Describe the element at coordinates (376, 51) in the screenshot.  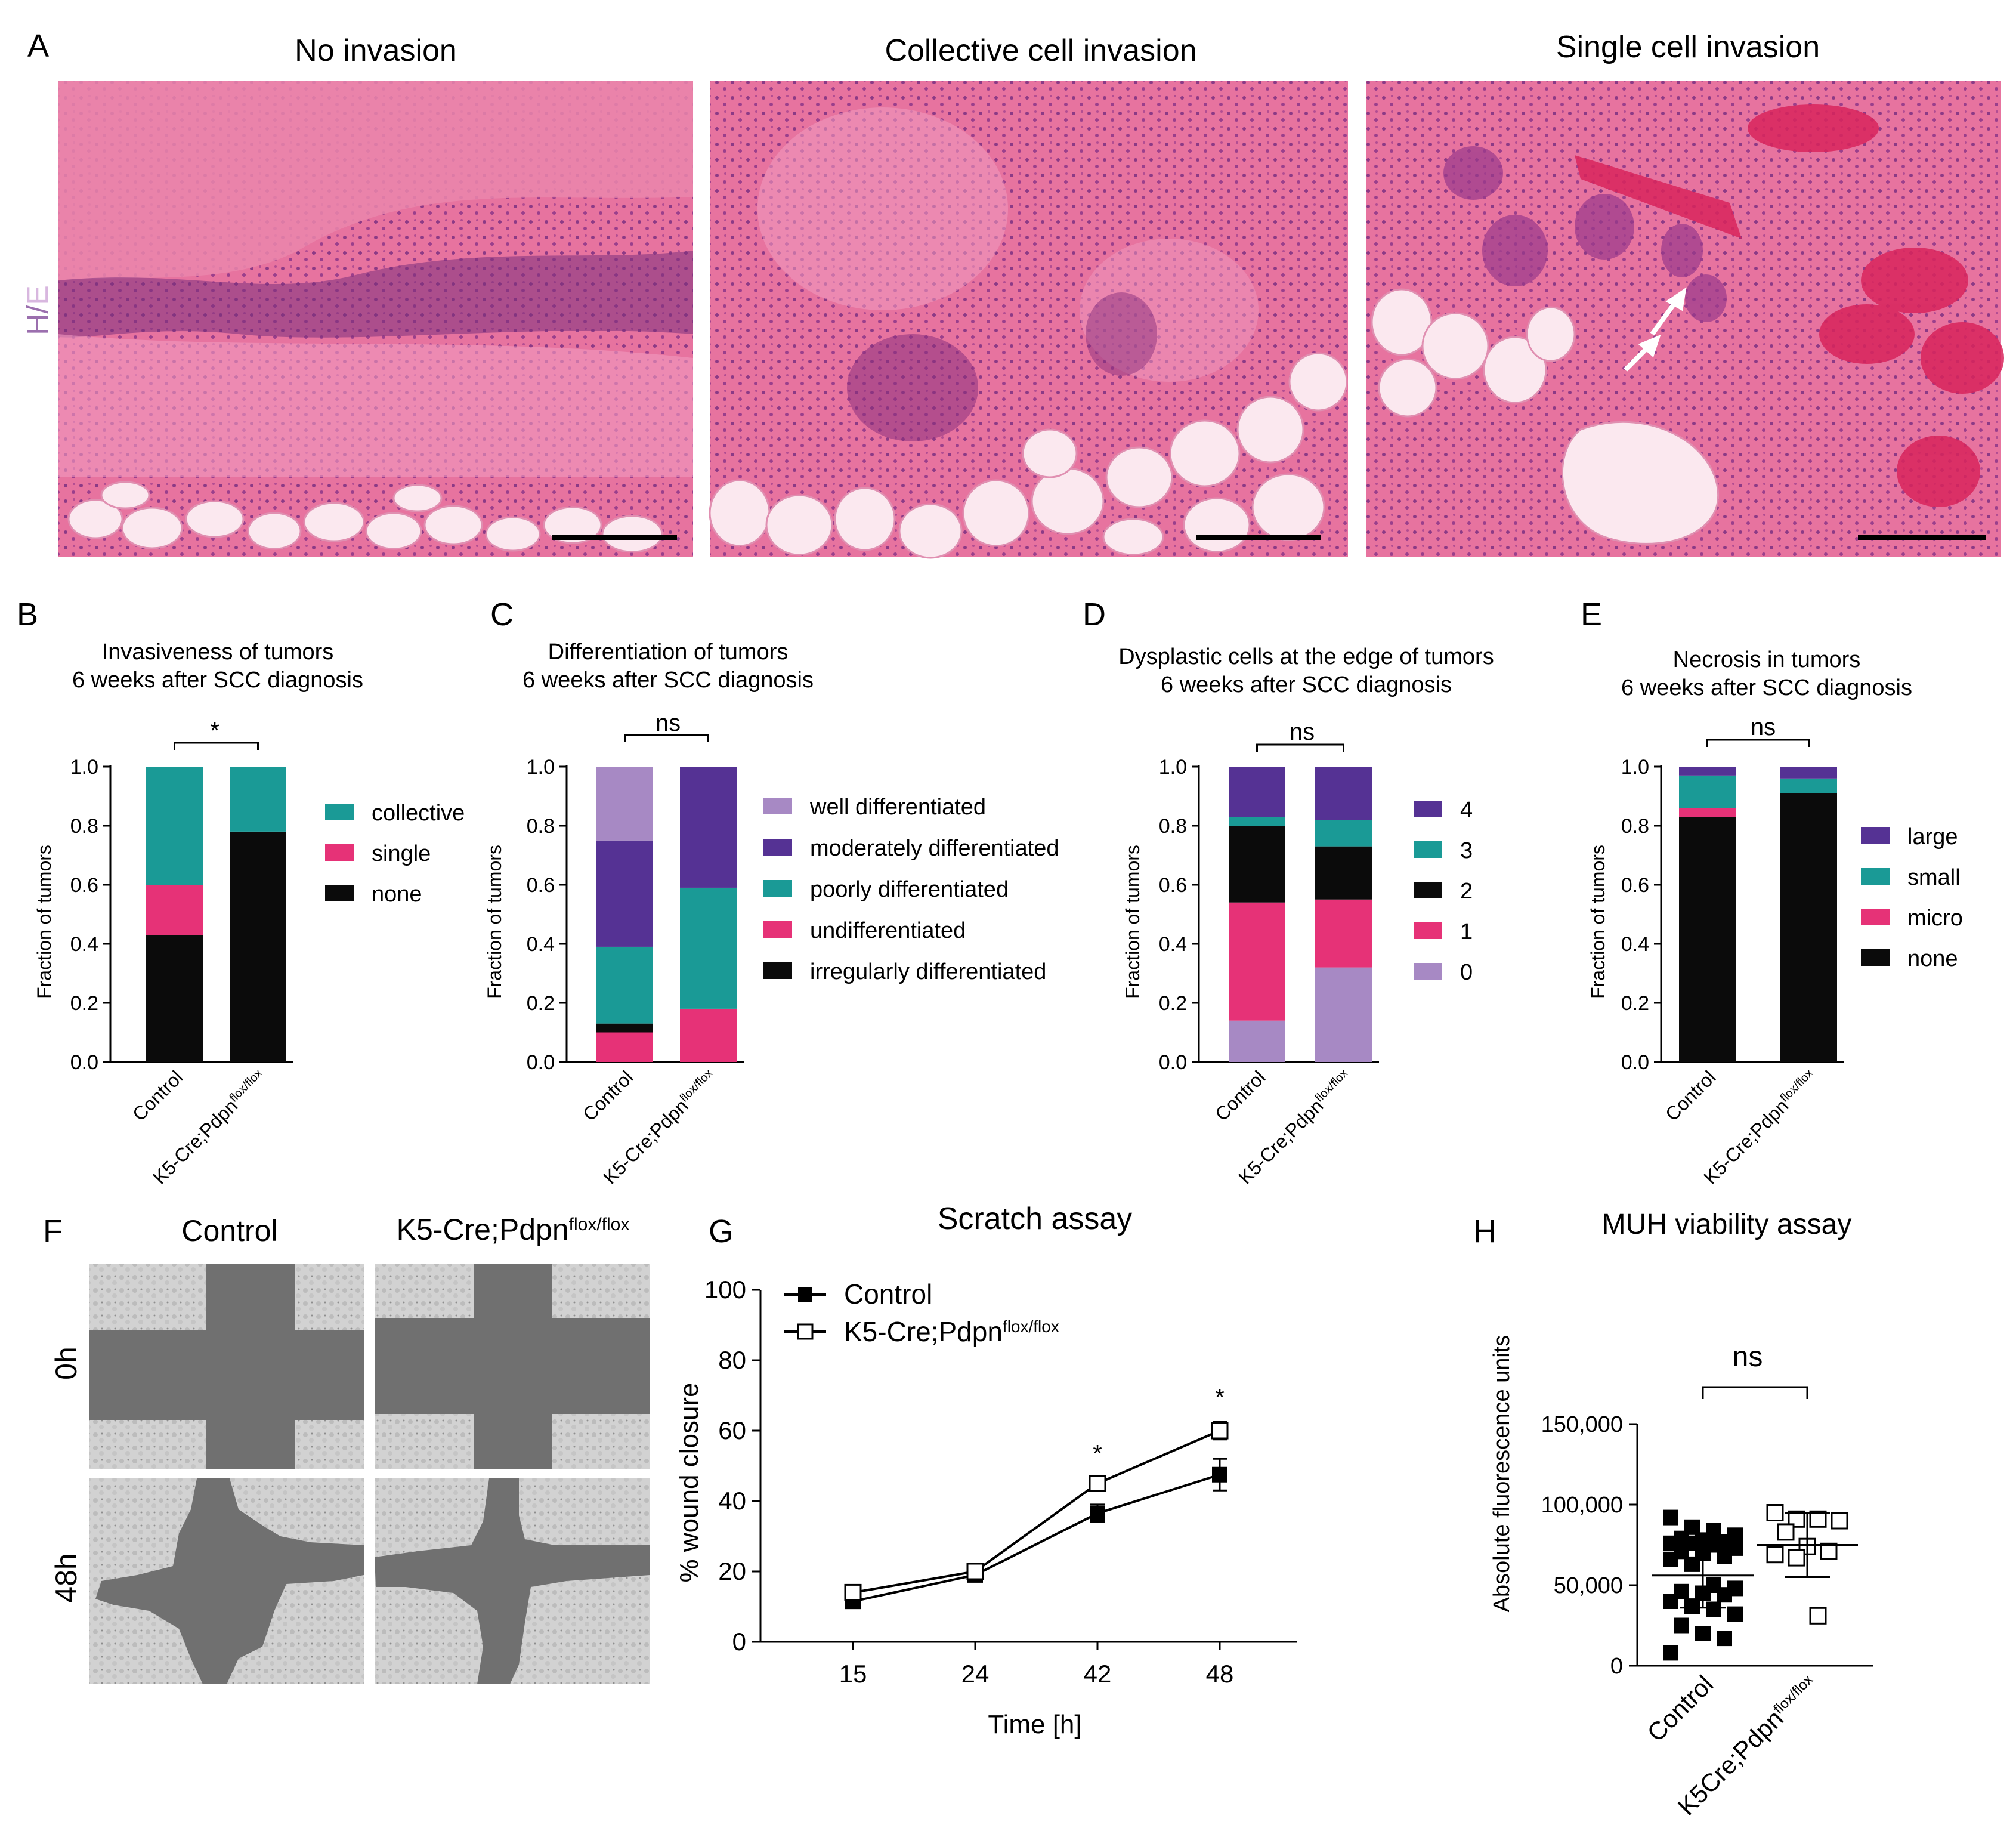
I see `image-title-no-invasion: No invasion` at that location.